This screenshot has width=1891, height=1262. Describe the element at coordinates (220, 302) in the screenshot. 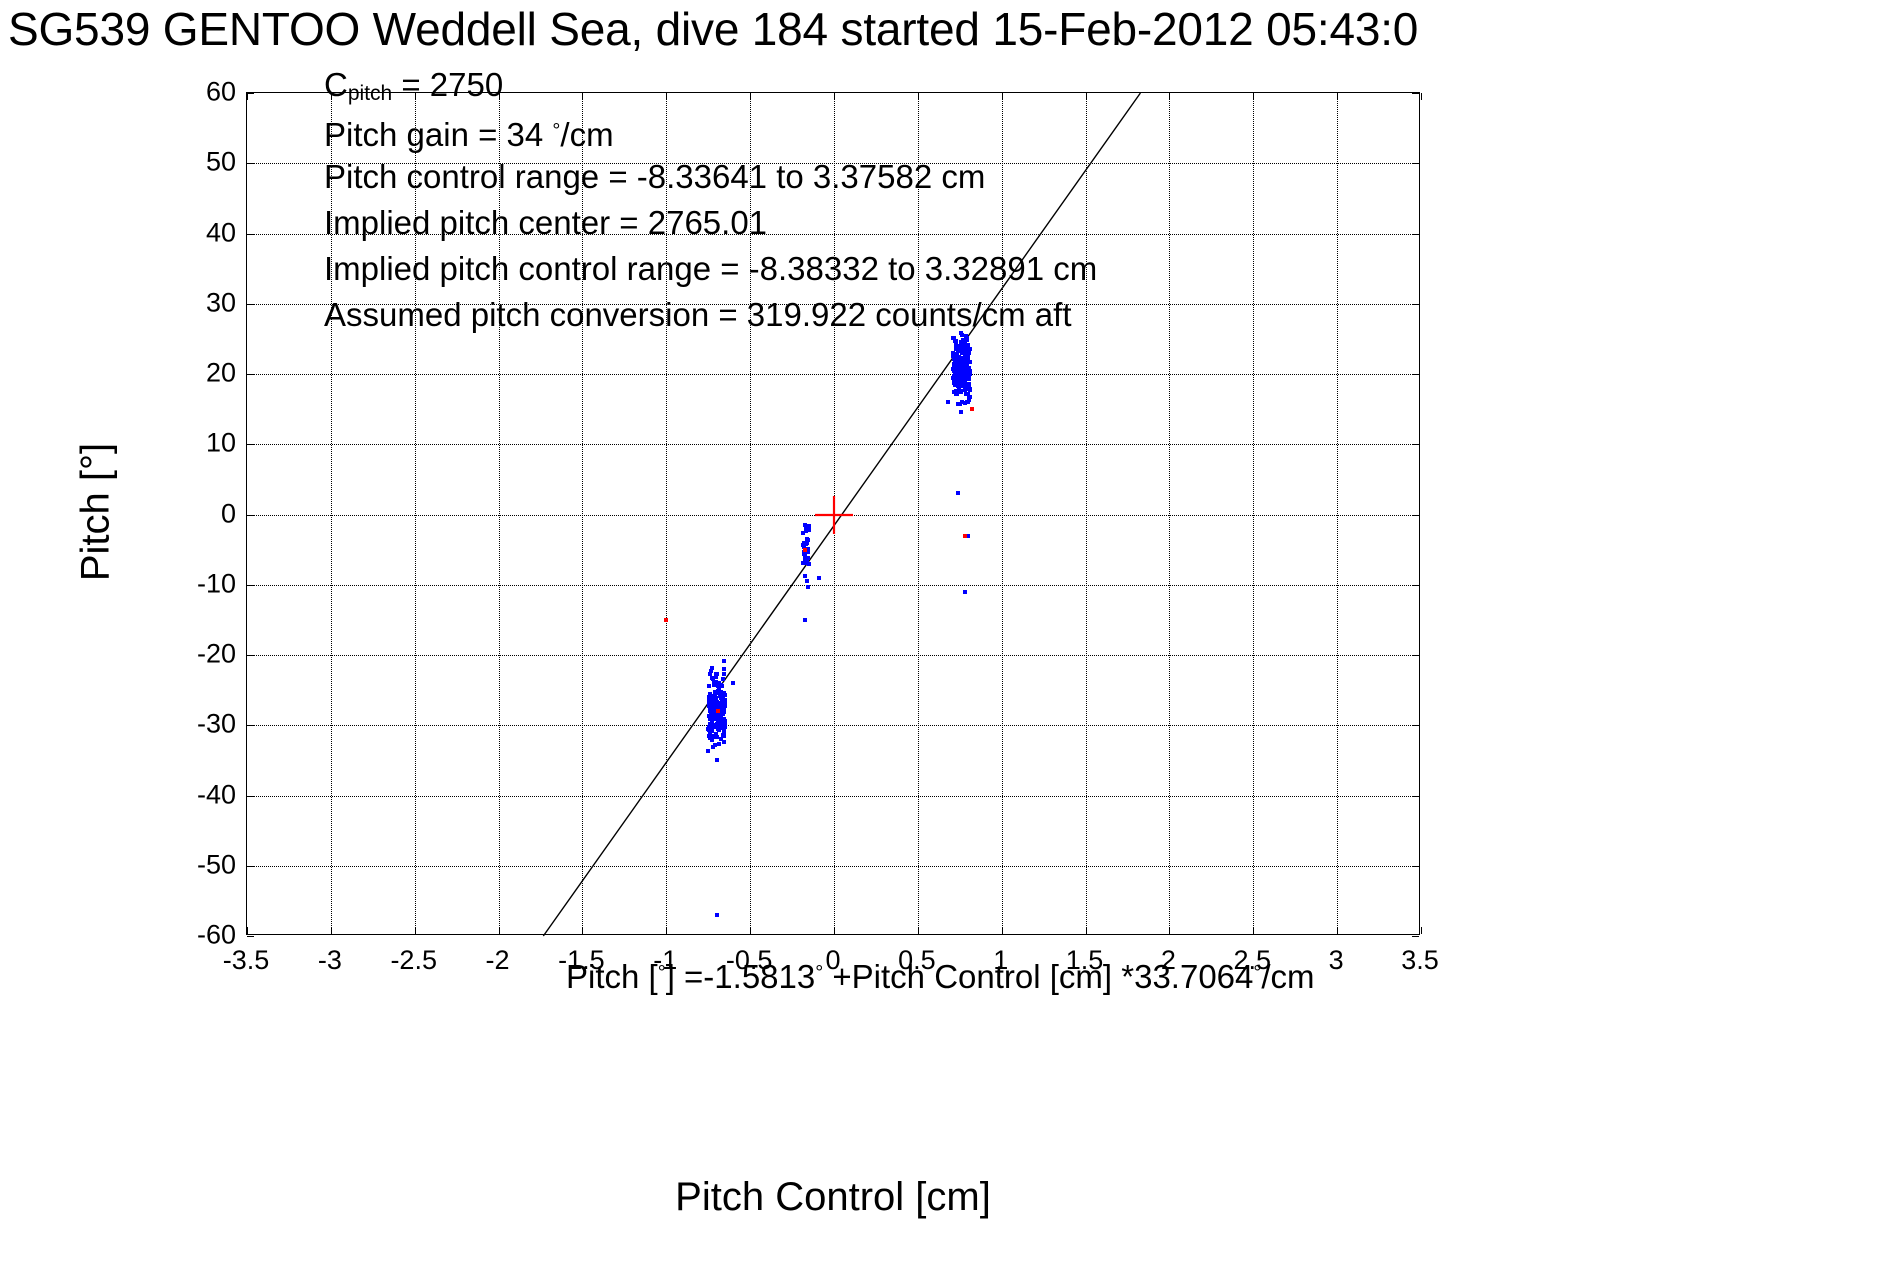

I see `y-tick-label: 30` at that location.